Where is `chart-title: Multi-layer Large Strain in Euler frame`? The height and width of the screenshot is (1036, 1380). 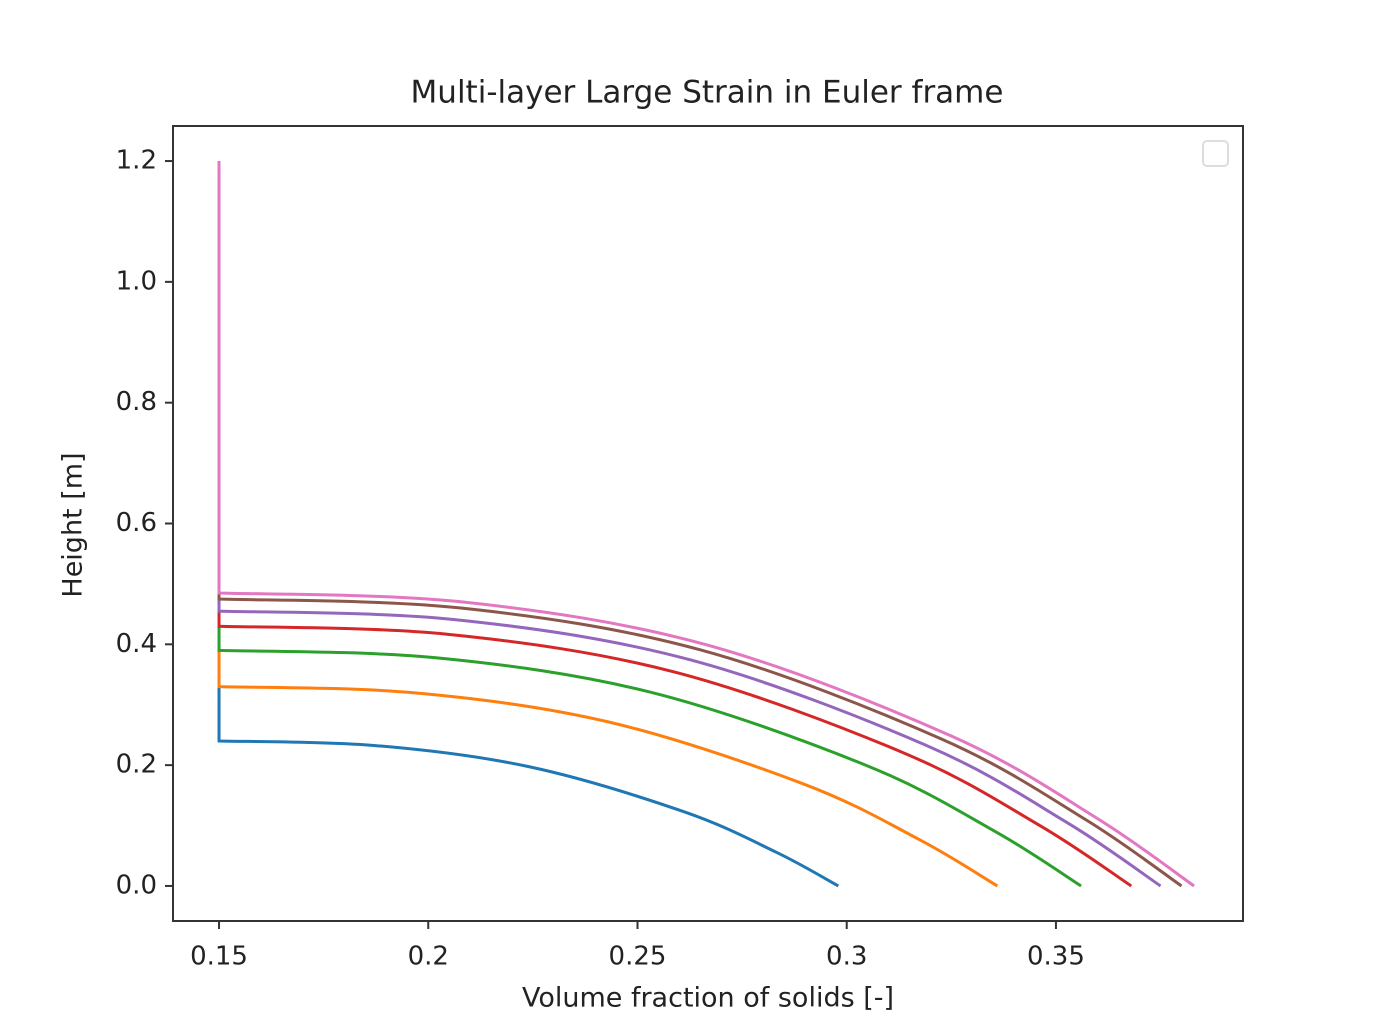 chart-title: Multi-layer Large Strain in Euler frame is located at coordinates (707, 93).